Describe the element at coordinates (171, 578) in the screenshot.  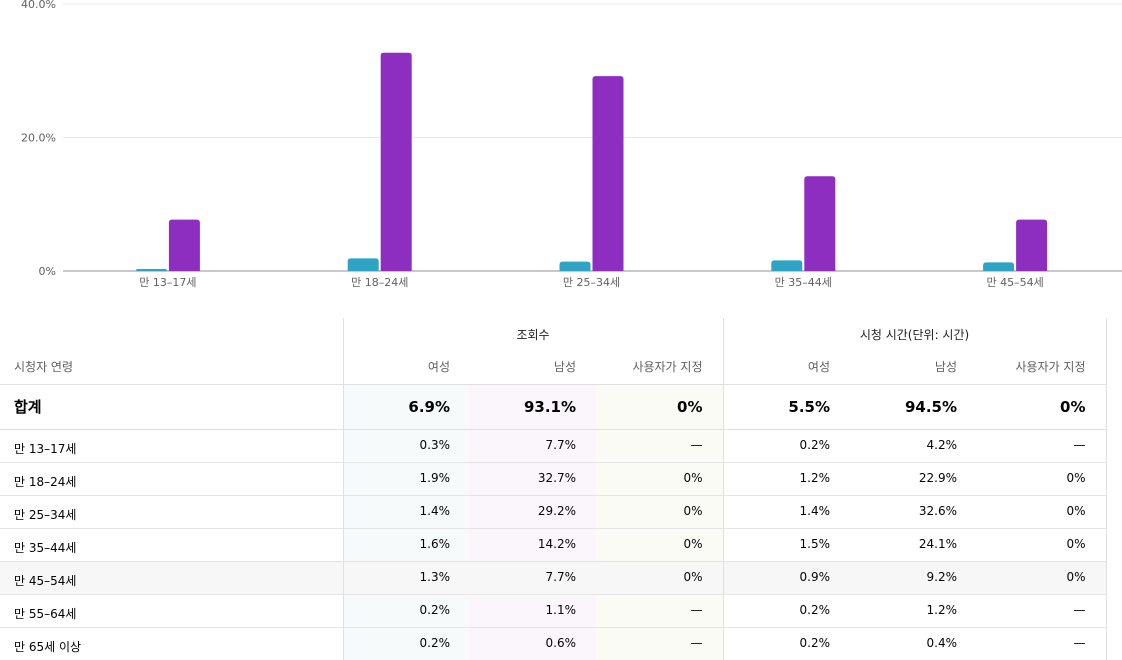
I see `row-age-label: 만 45–54세` at that location.